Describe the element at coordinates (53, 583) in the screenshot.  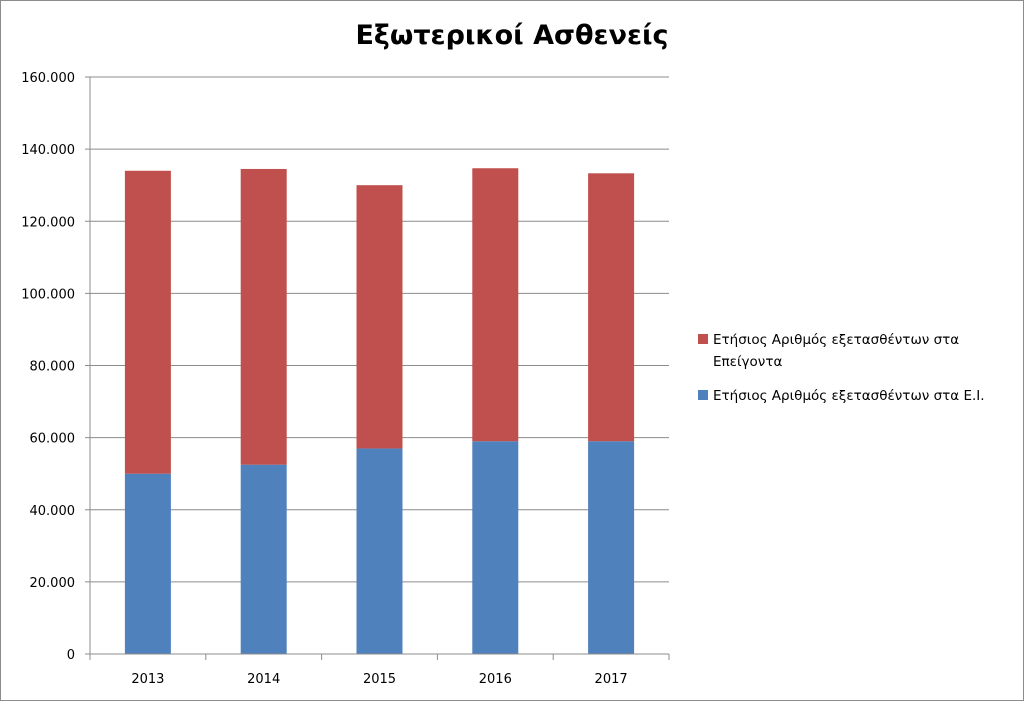
I see `y-tick-label: 20.000` at that location.